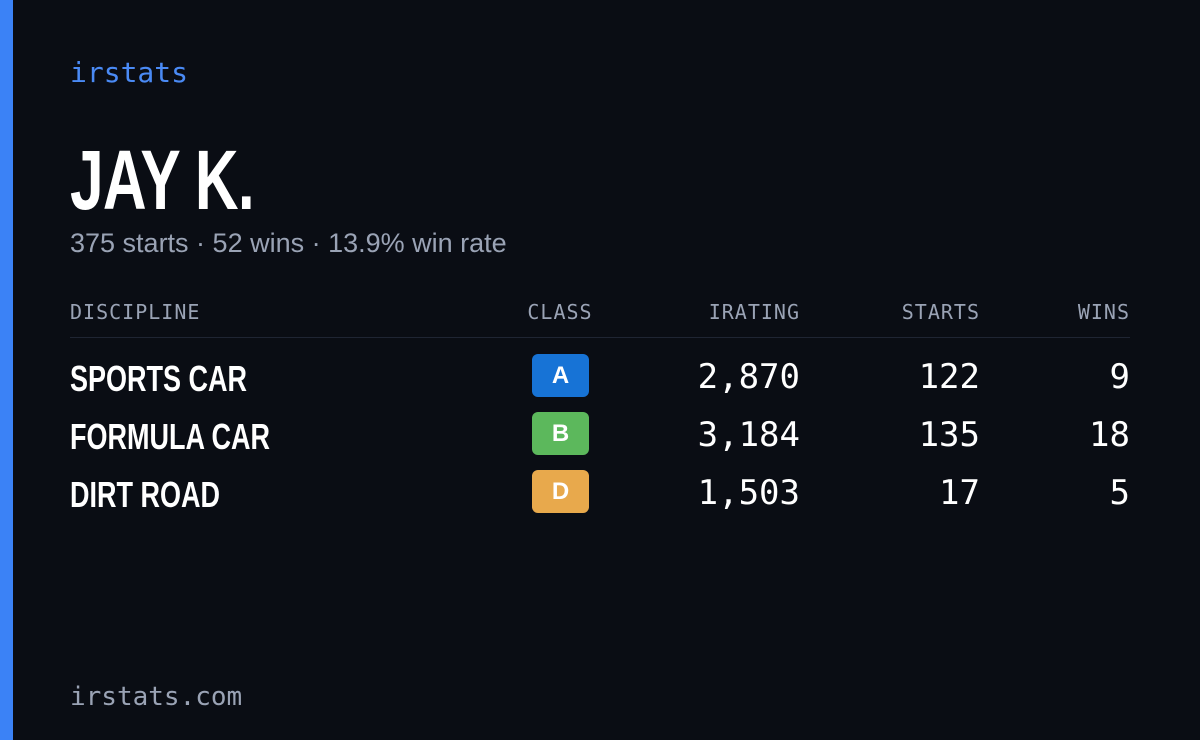 The width and height of the screenshot is (1200, 740). I want to click on wins-value: 9, so click(1119, 377).